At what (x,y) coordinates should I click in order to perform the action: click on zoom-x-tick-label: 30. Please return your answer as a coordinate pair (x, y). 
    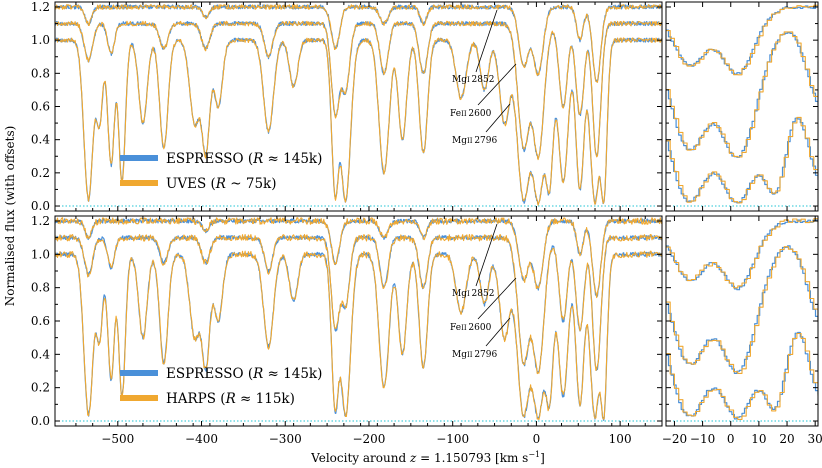
    Looking at the image, I should click on (815, 439).